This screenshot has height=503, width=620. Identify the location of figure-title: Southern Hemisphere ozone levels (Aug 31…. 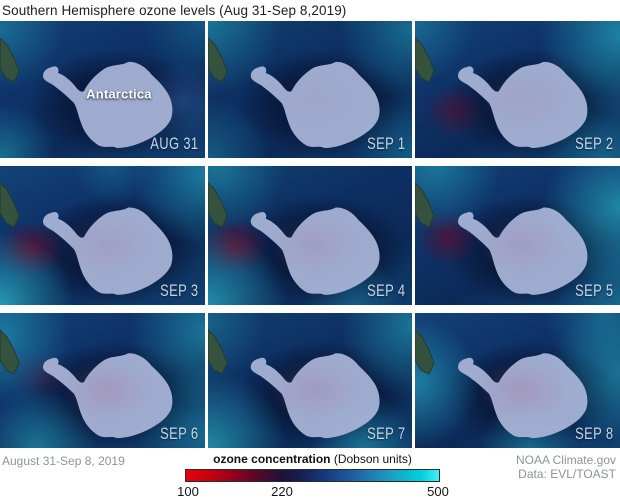
(174, 10).